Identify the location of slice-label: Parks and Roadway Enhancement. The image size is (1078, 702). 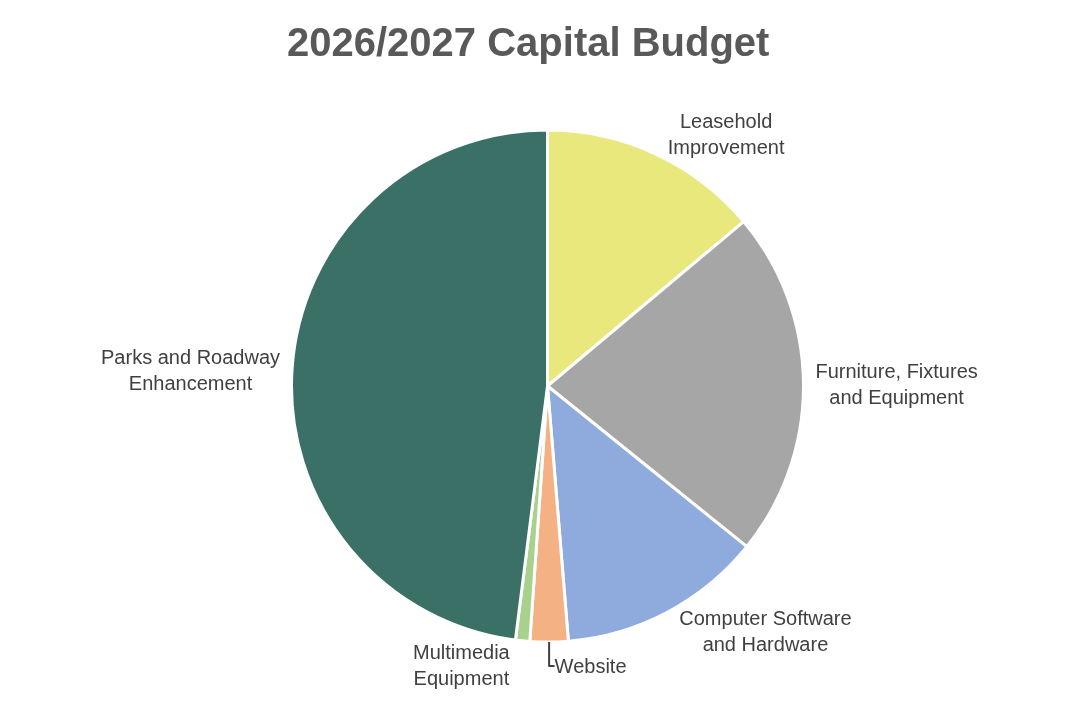
(191, 369).